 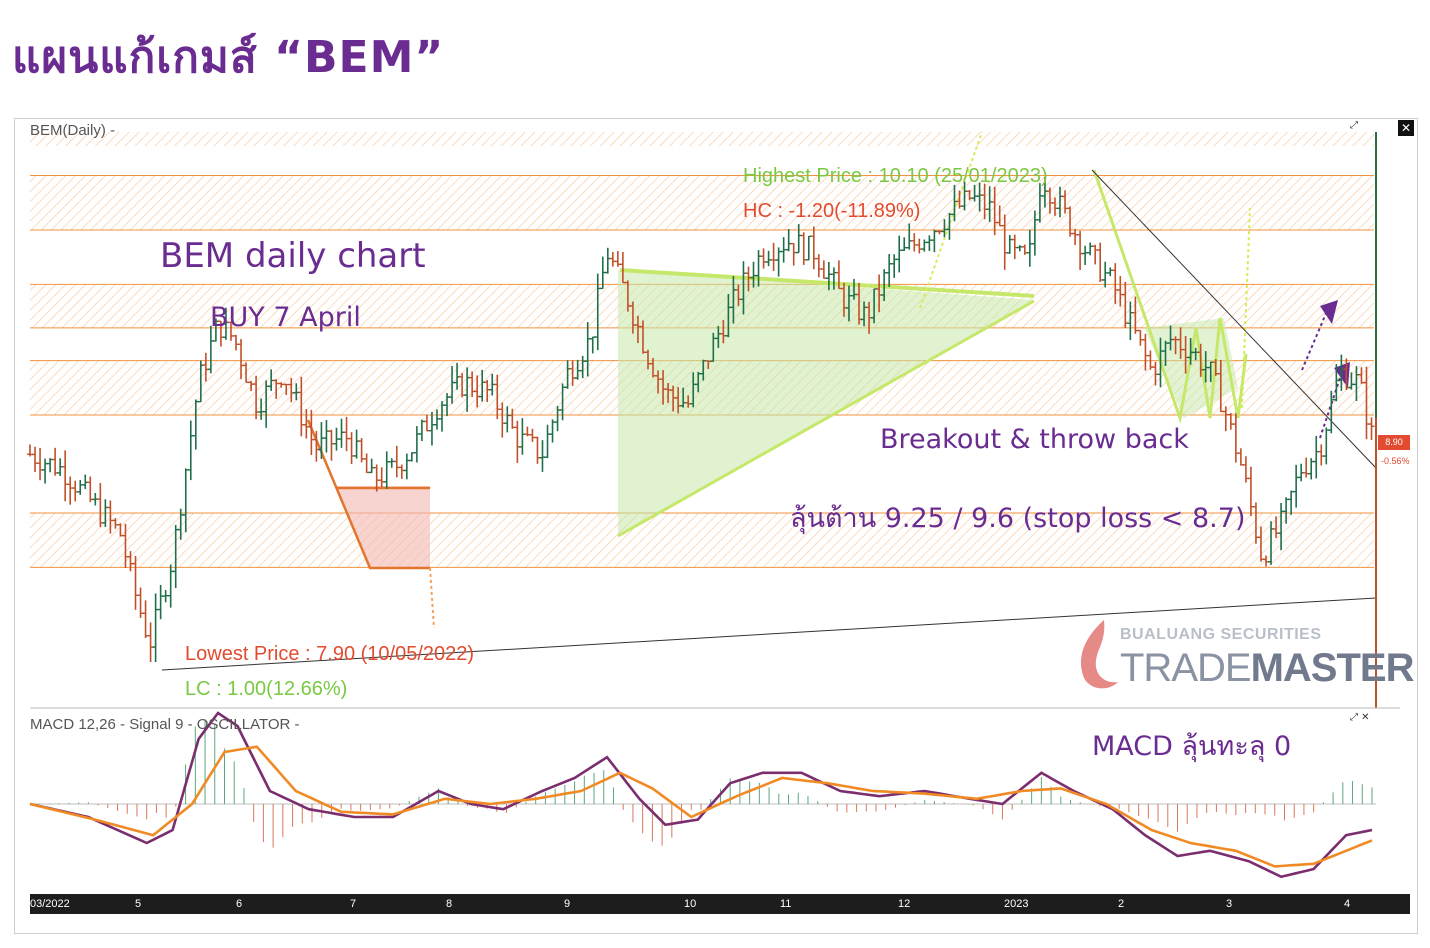 I want to click on dotted-green-up, so click(x=951, y=220).